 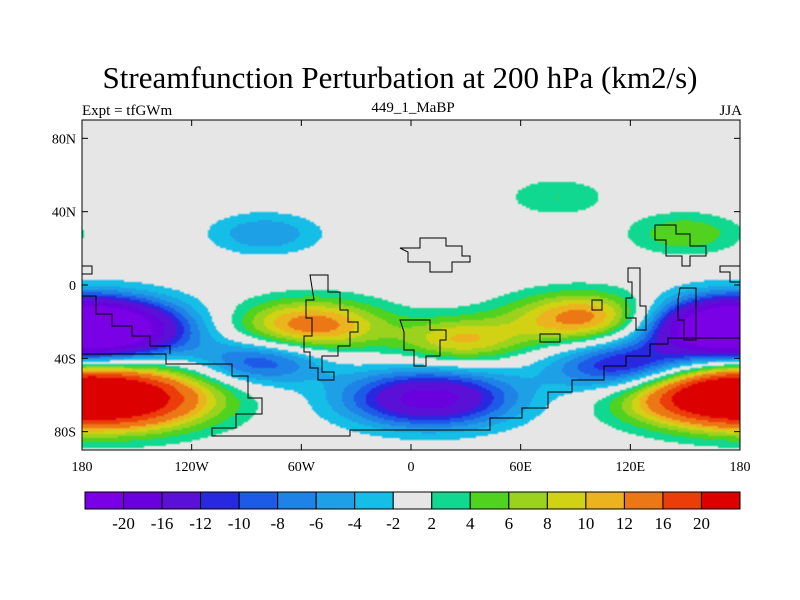 I want to click on x-tick-label: 120E, so click(x=631, y=467).